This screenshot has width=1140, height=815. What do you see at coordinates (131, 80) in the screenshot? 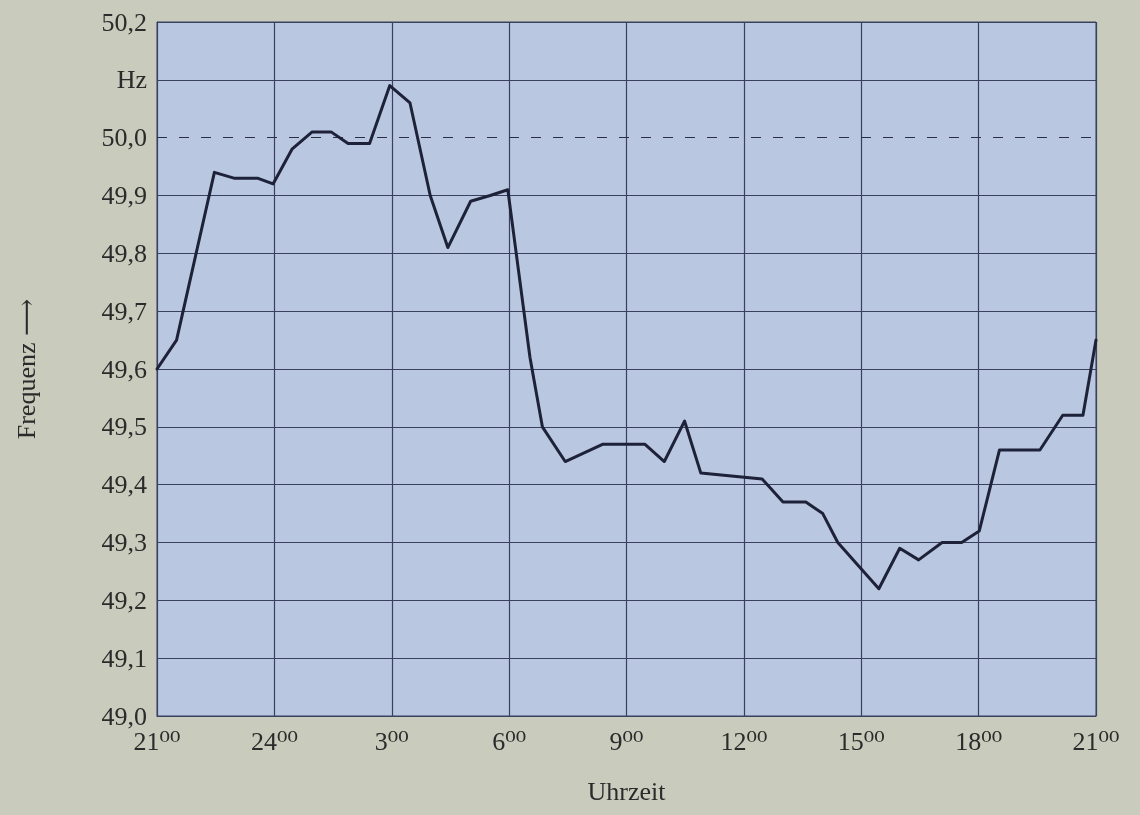
I see `y-tick-label: Hz` at bounding box center [131, 80].